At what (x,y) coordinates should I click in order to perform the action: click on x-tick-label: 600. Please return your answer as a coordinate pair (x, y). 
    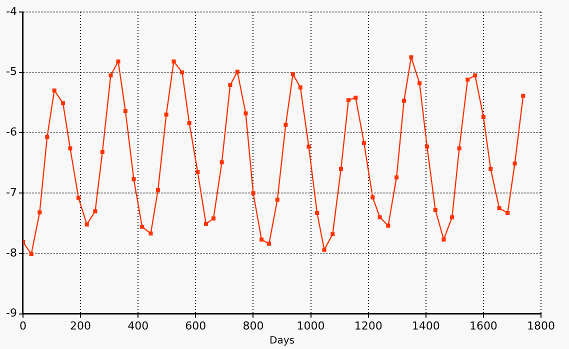
    Looking at the image, I should click on (195, 325).